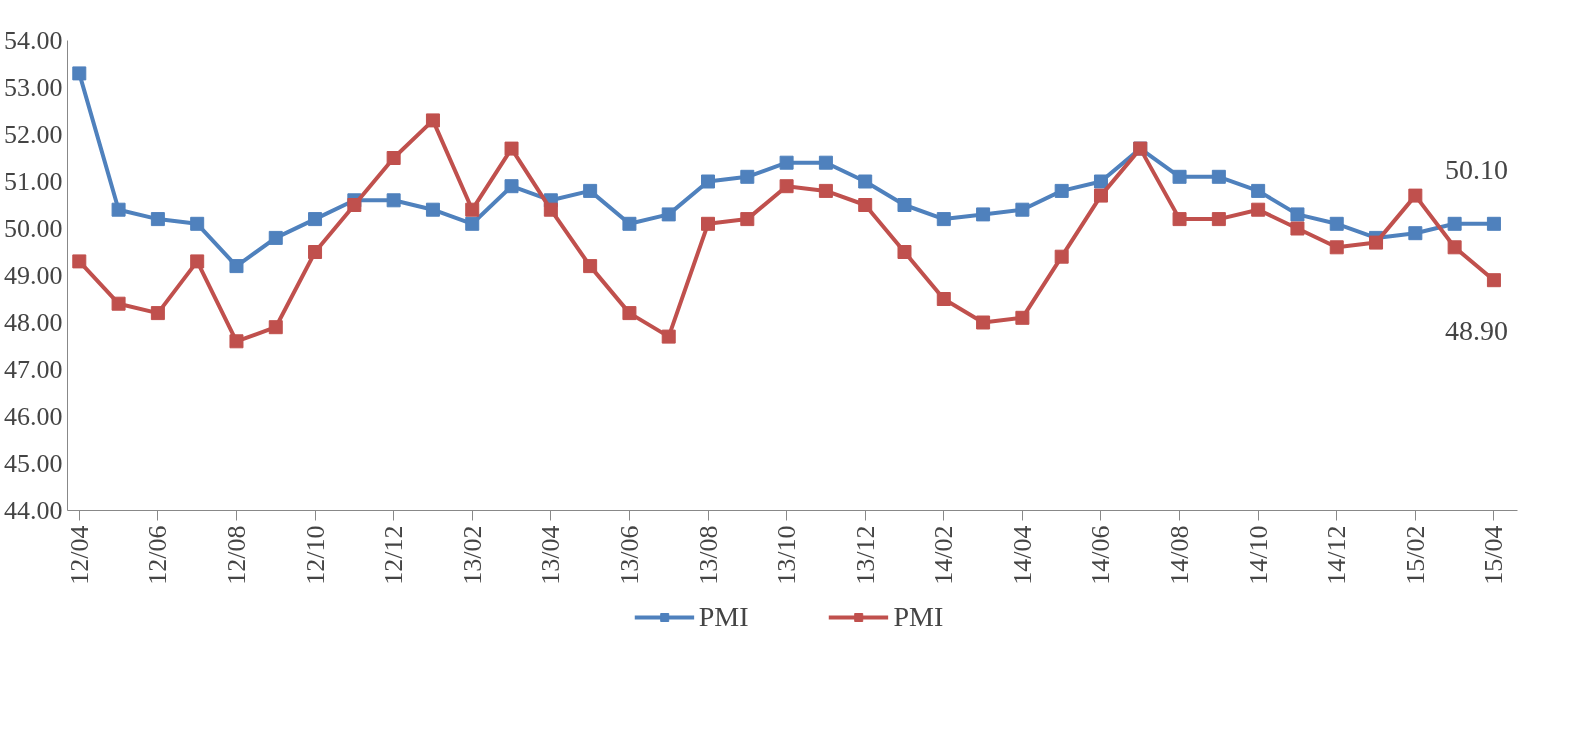 Image resolution: width=1581 pixels, height=741 pixels. What do you see at coordinates (33, 181) in the screenshot?
I see `y-tick-label: 51.00` at bounding box center [33, 181].